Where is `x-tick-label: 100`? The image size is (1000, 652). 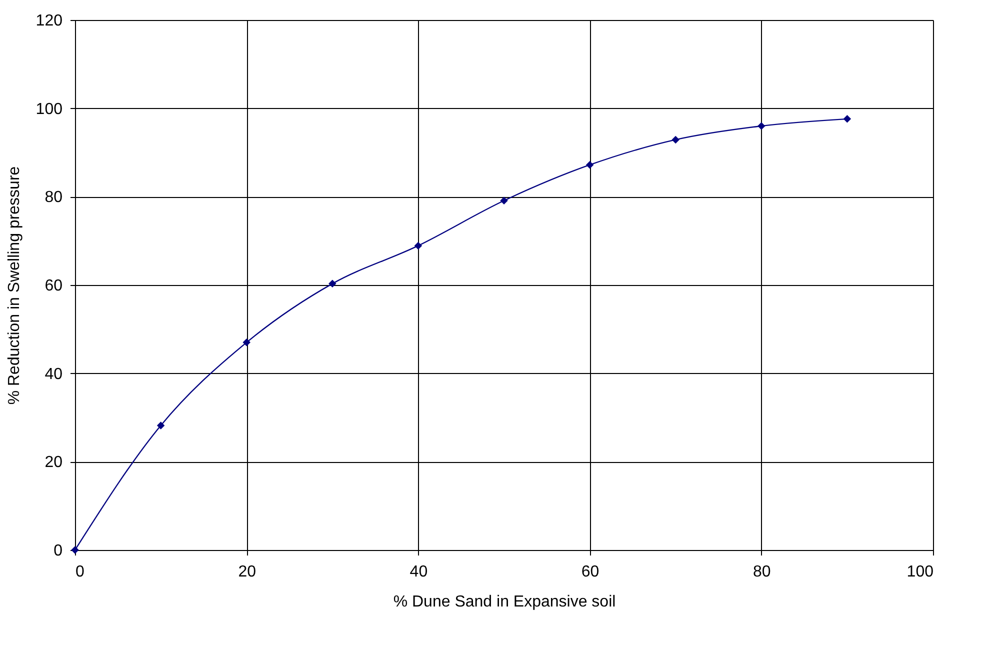 x-tick-label: 100 is located at coordinates (920, 572).